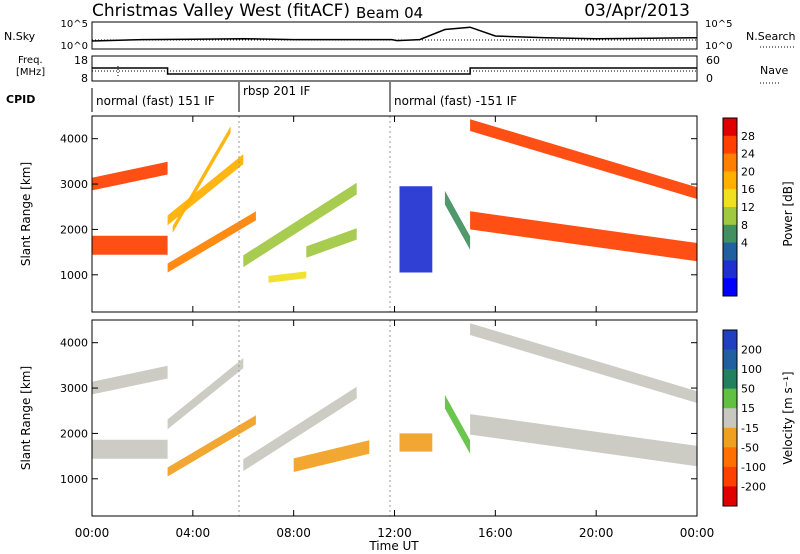 The image size is (800, 554). What do you see at coordinates (718, 46) in the screenshot?
I see `noise-right-tick-bottom: 10^0` at bounding box center [718, 46].